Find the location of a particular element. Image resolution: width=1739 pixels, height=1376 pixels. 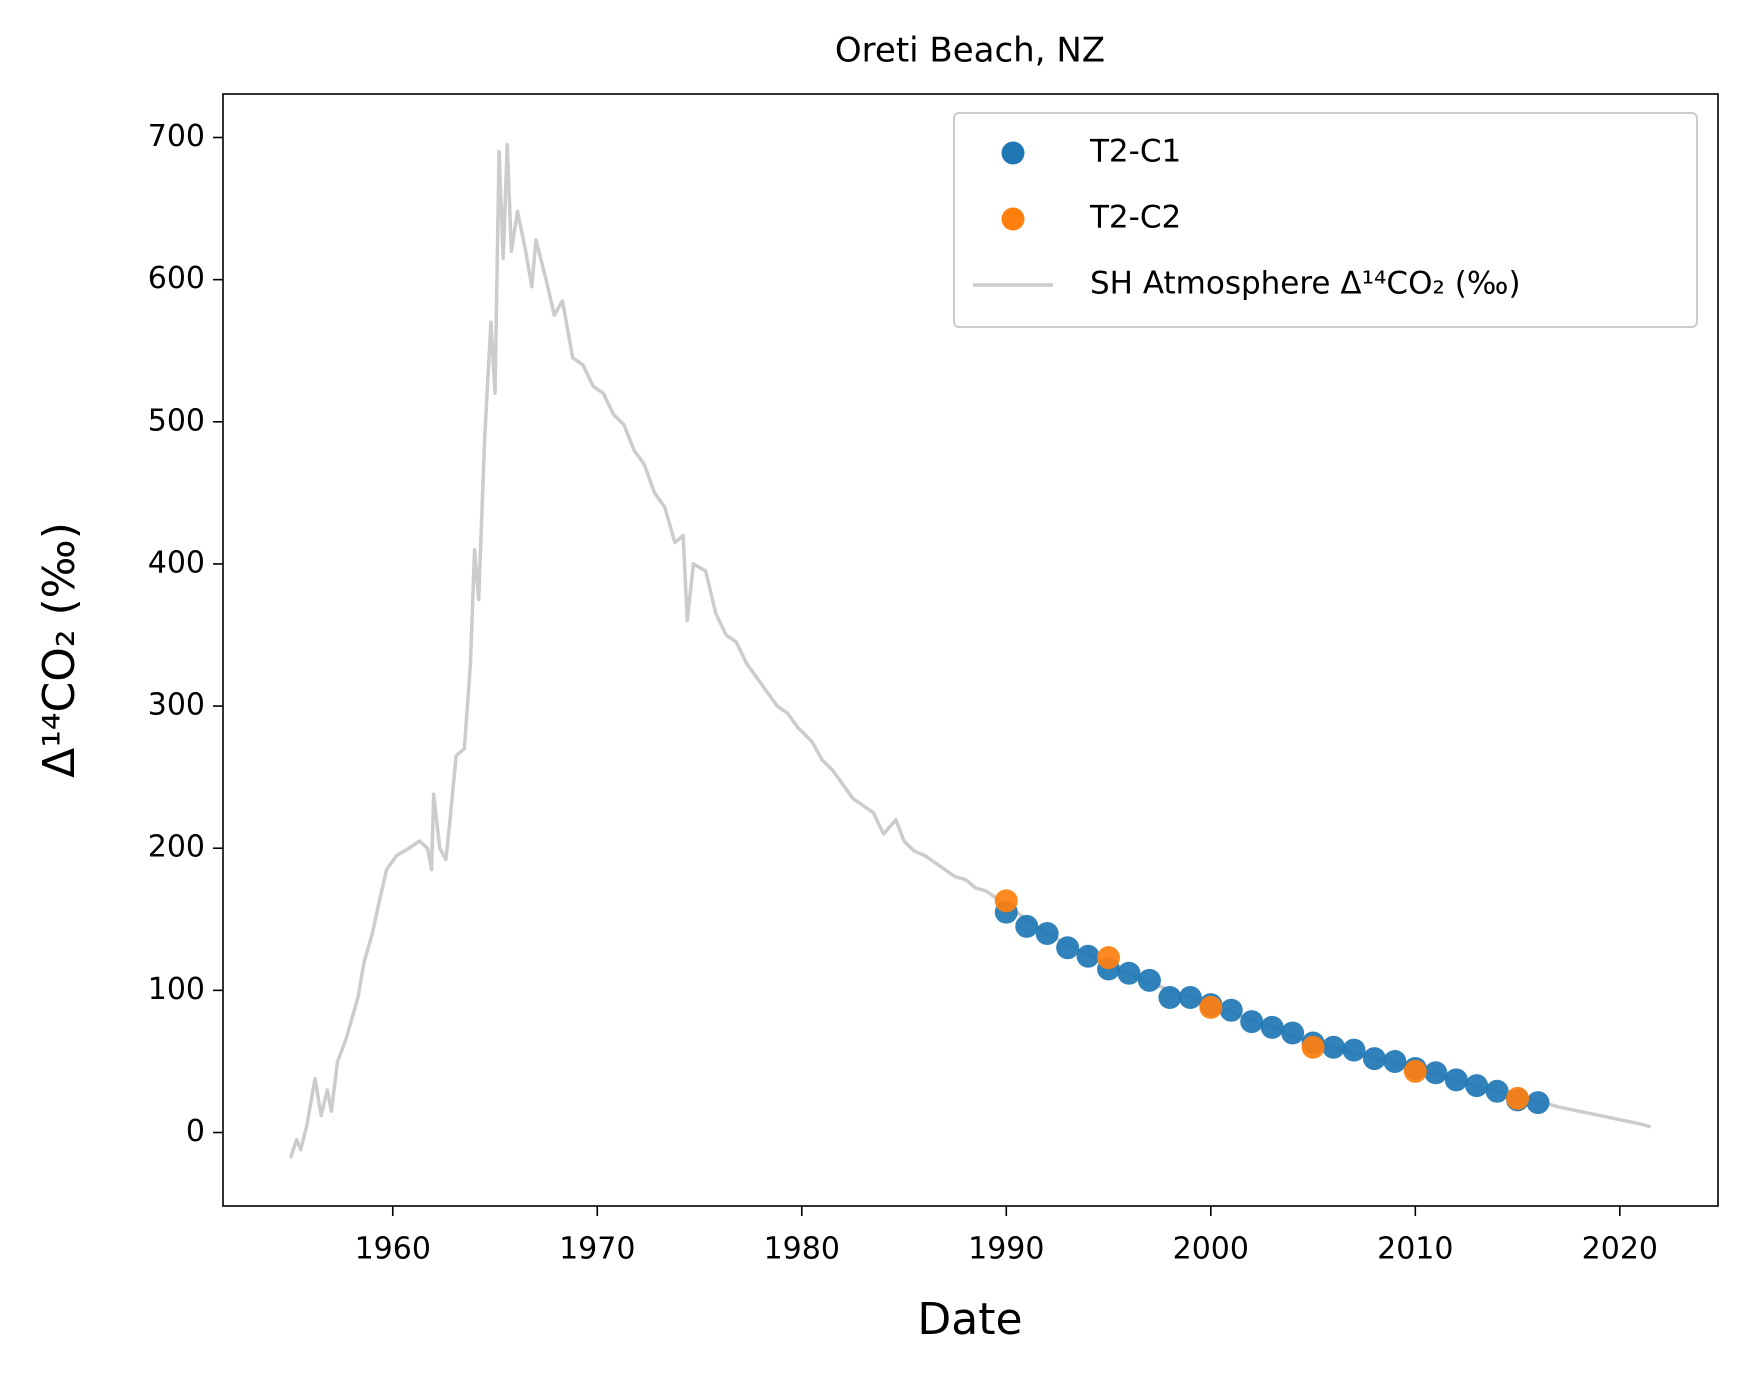

x-tick-label: 1970 is located at coordinates (597, 1249).